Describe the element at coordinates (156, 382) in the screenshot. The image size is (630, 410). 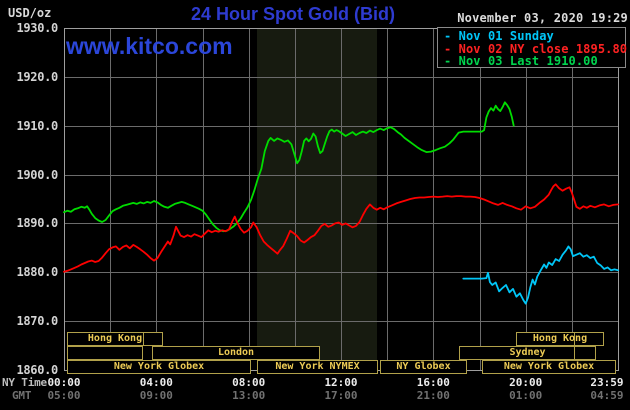
I see `x-tick-ny-04:00: 04:00` at that location.